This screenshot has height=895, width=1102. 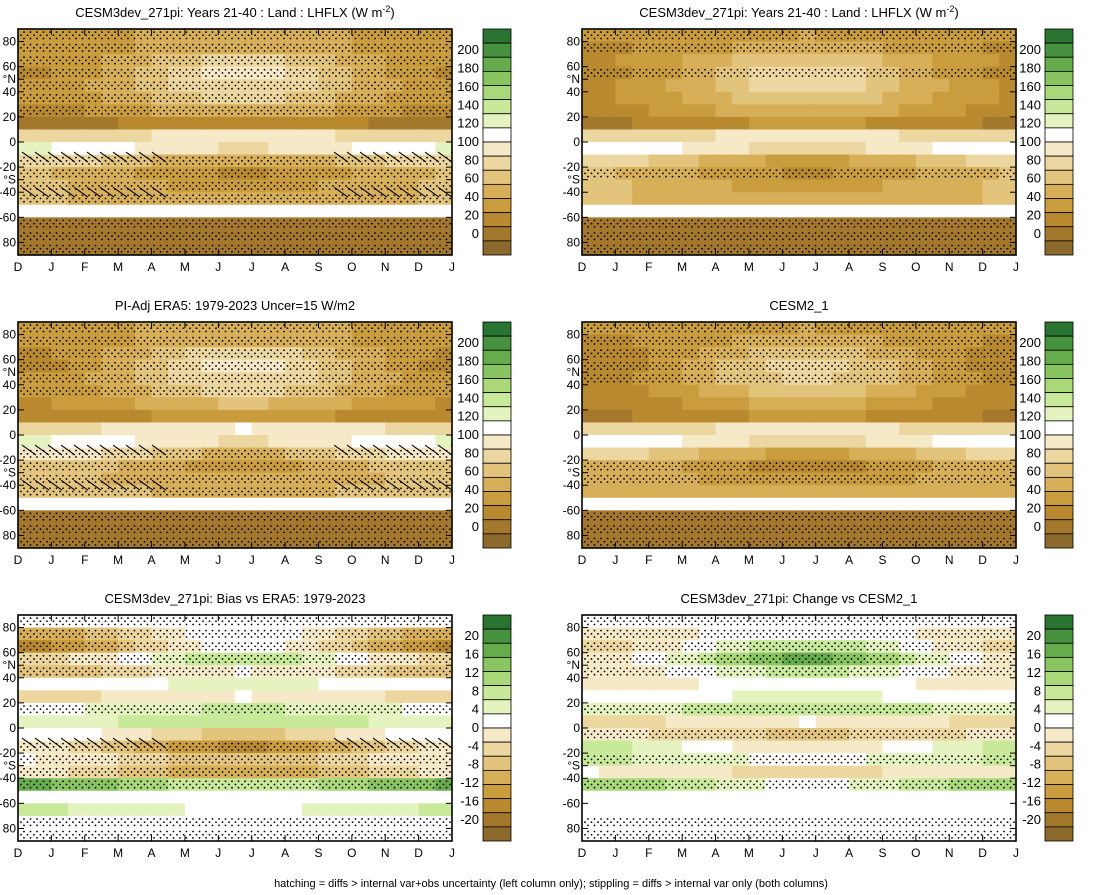 What do you see at coordinates (949, 853) in the screenshot?
I see `x-tick-label: N` at bounding box center [949, 853].